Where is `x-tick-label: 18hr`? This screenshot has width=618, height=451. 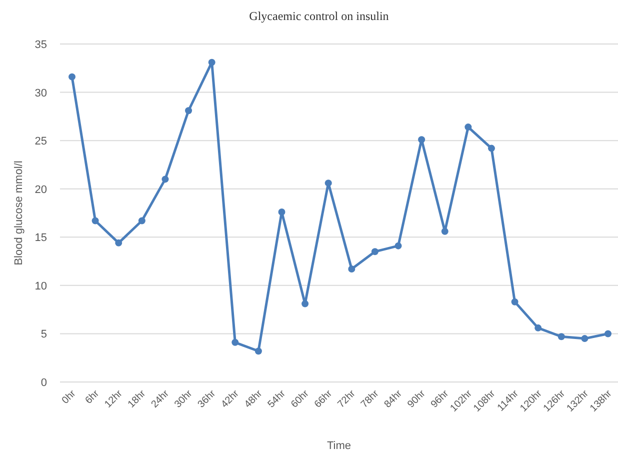 x-tick-label: 18hr is located at coordinates (137, 399).